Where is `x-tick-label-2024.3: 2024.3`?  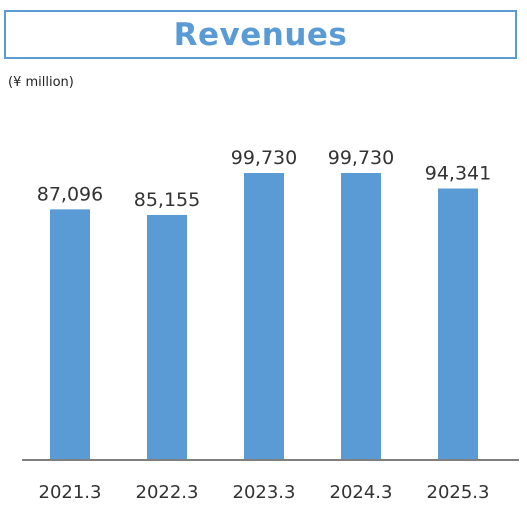 x-tick-label-2024.3: 2024.3 is located at coordinates (361, 492).